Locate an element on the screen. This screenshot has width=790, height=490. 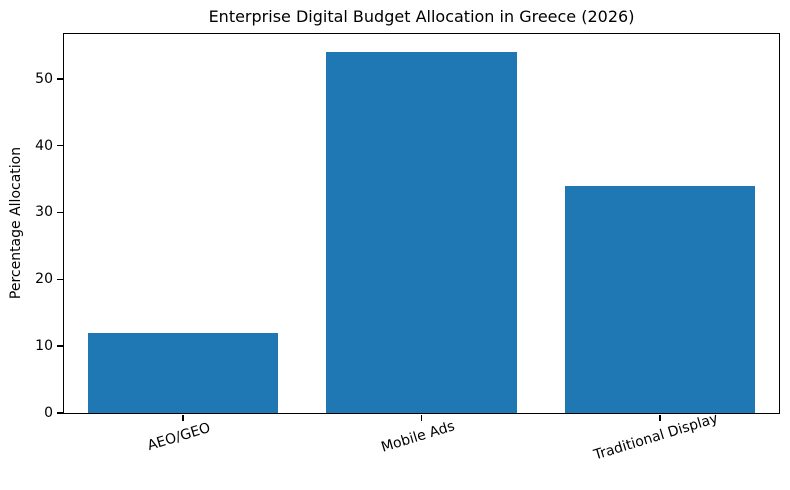
y-tick-label: 50 is located at coordinates (44, 78).